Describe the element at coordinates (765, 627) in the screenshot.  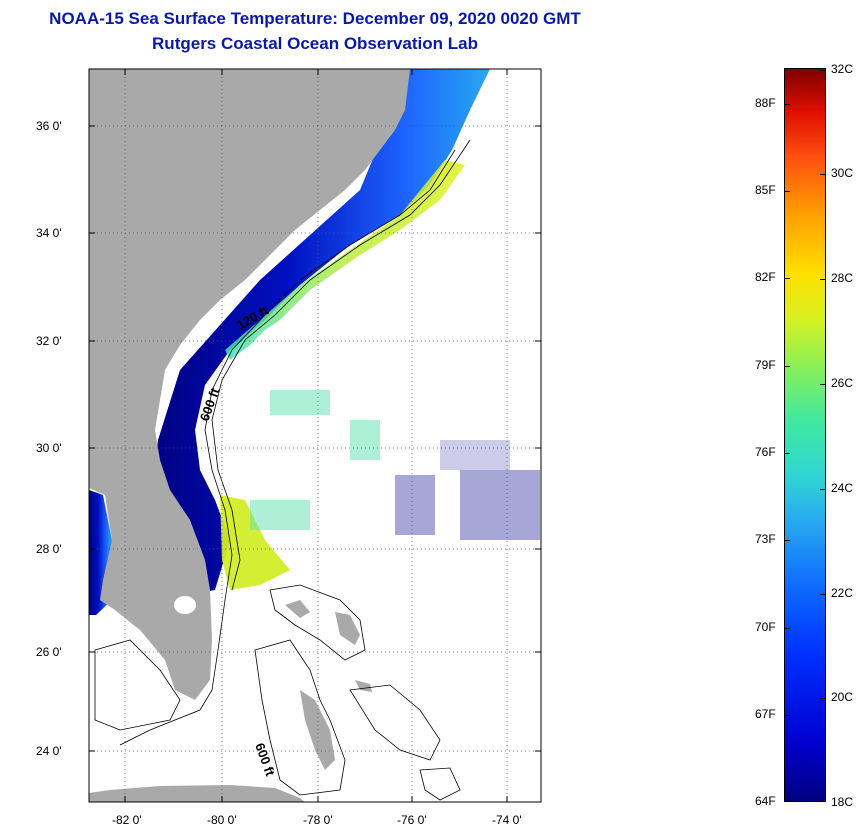
I see `colorbar-label-f: 70F` at that location.